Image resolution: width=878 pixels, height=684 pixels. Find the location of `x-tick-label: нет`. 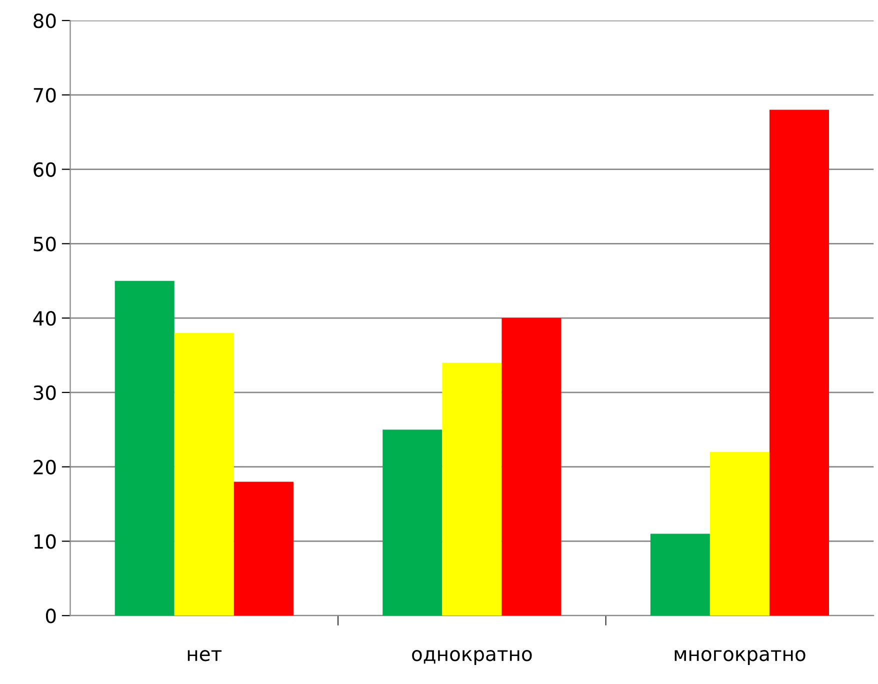

x-tick-label: нет is located at coordinates (205, 656).